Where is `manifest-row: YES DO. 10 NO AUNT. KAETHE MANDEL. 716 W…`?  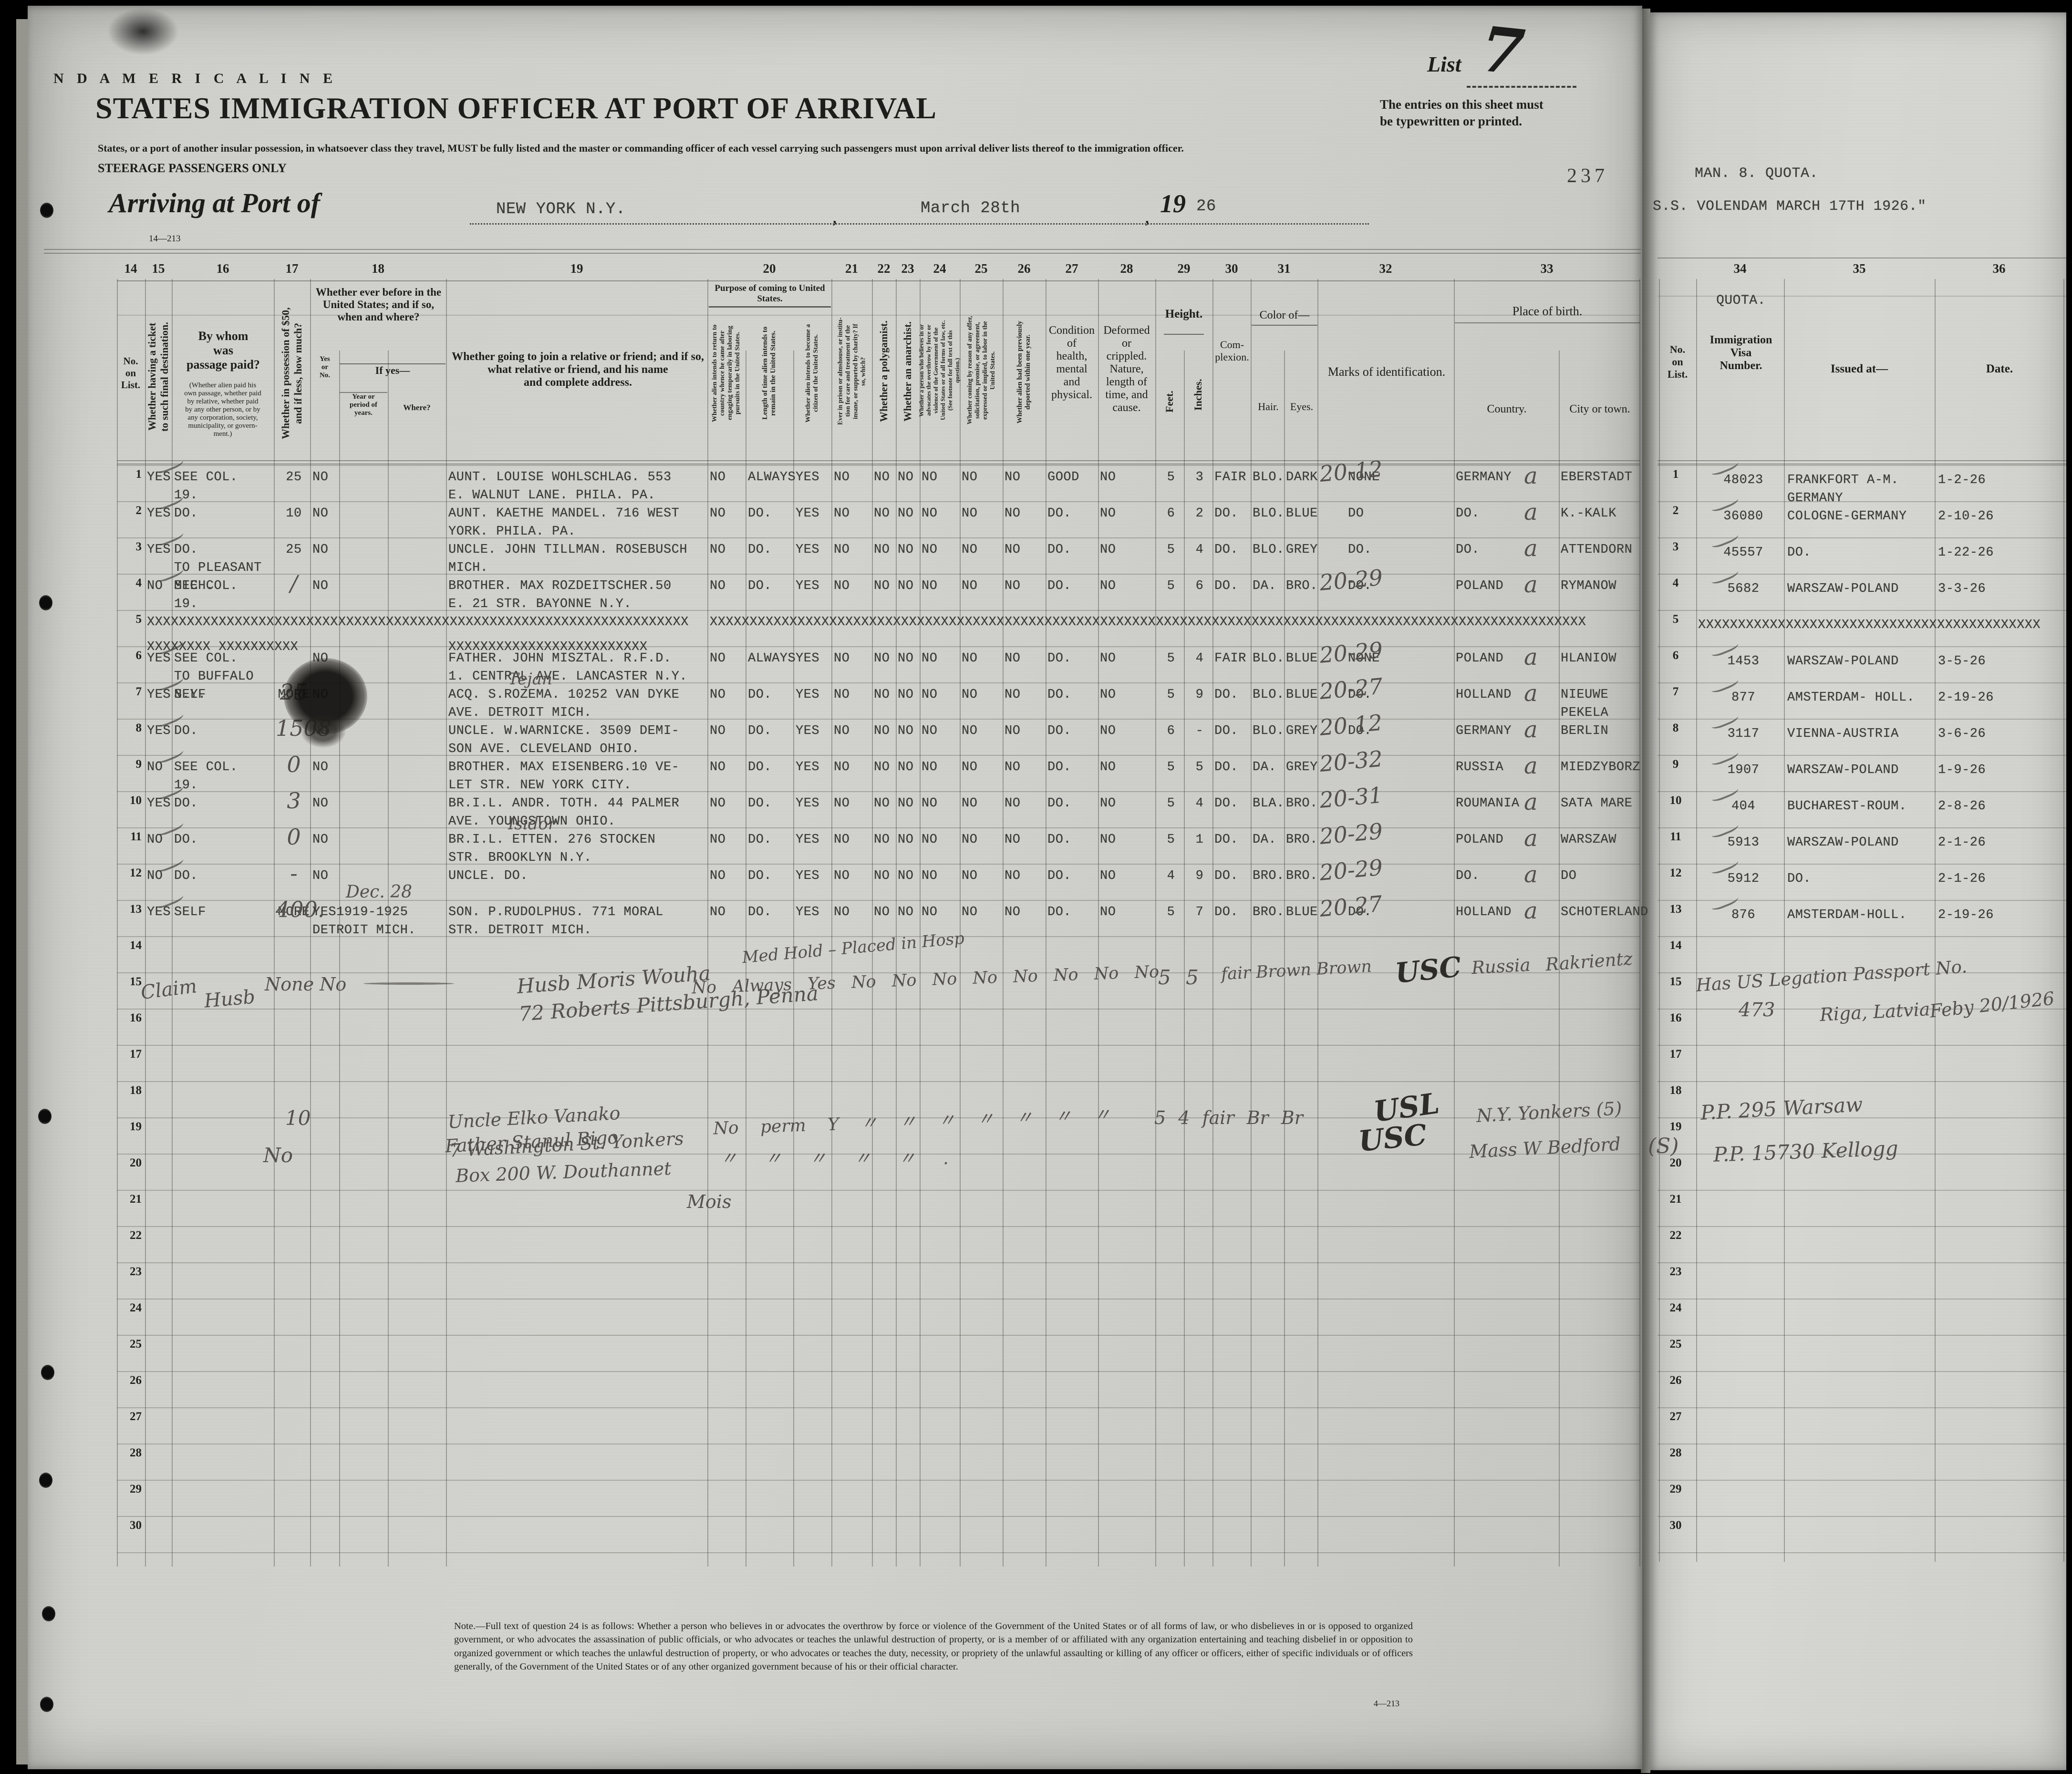
manifest-row: YES DO. 10 NO AUNT. KAETHE MANDEL. 716 W… is located at coordinates (879, 516).